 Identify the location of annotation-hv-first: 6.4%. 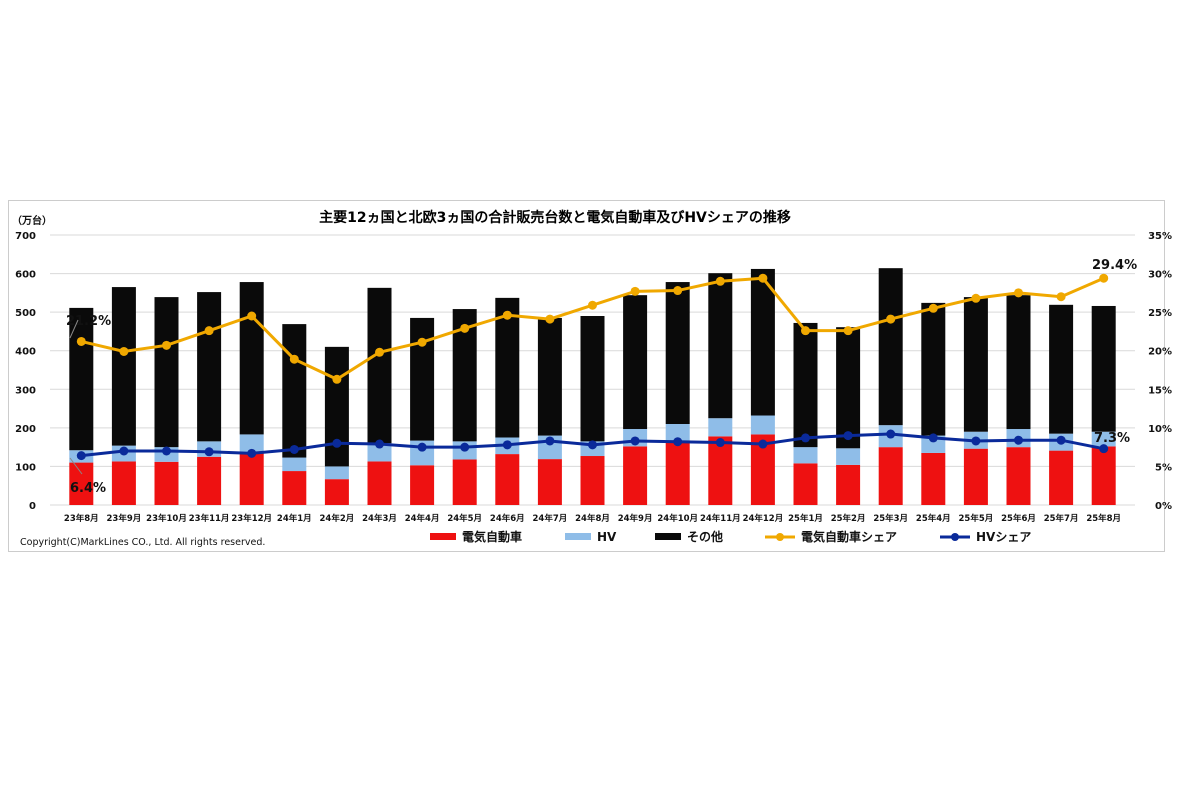
(88, 488).